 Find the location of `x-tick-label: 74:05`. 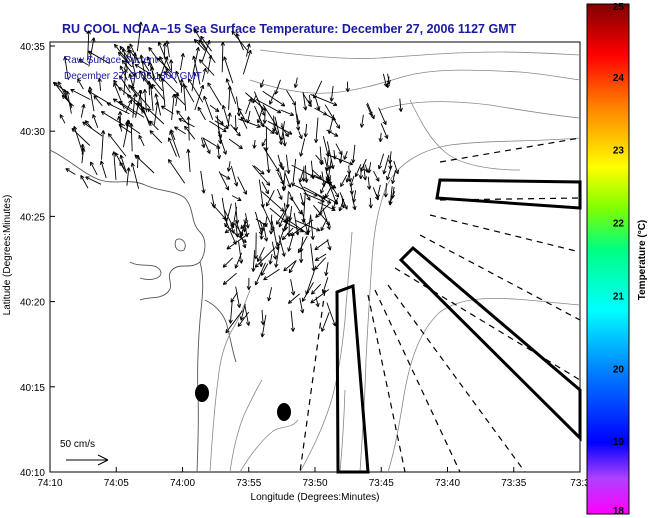

x-tick-label: 74:05 is located at coordinates (116, 483).